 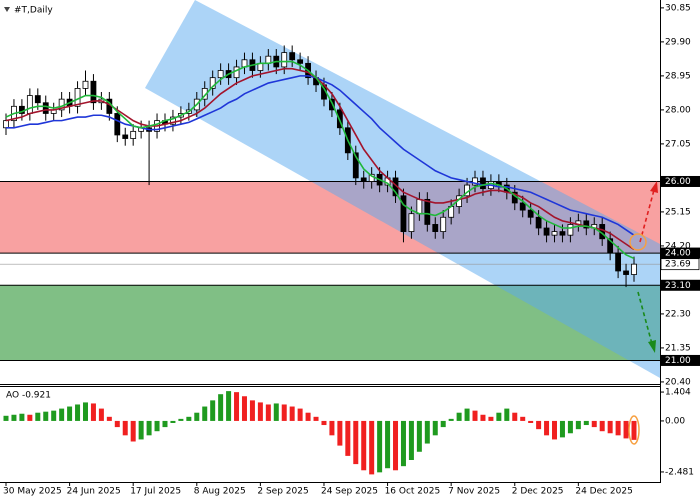 I want to click on title-icon, so click(x=7, y=9).